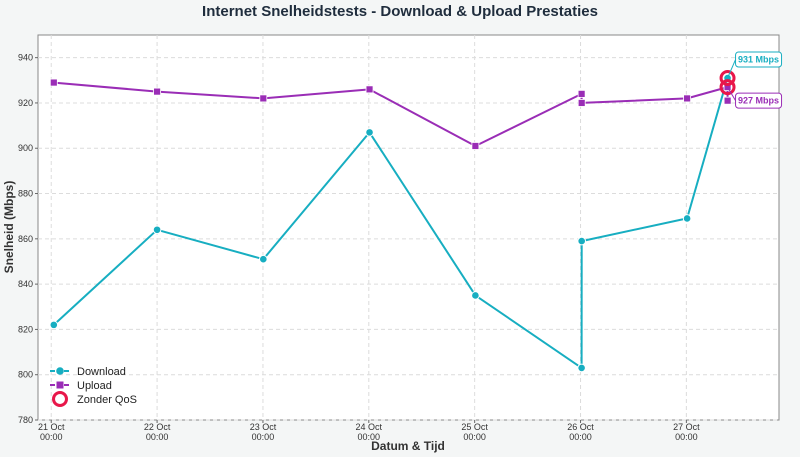  What do you see at coordinates (25, 375) in the screenshot?
I see `y-tick-label: 800` at bounding box center [25, 375].